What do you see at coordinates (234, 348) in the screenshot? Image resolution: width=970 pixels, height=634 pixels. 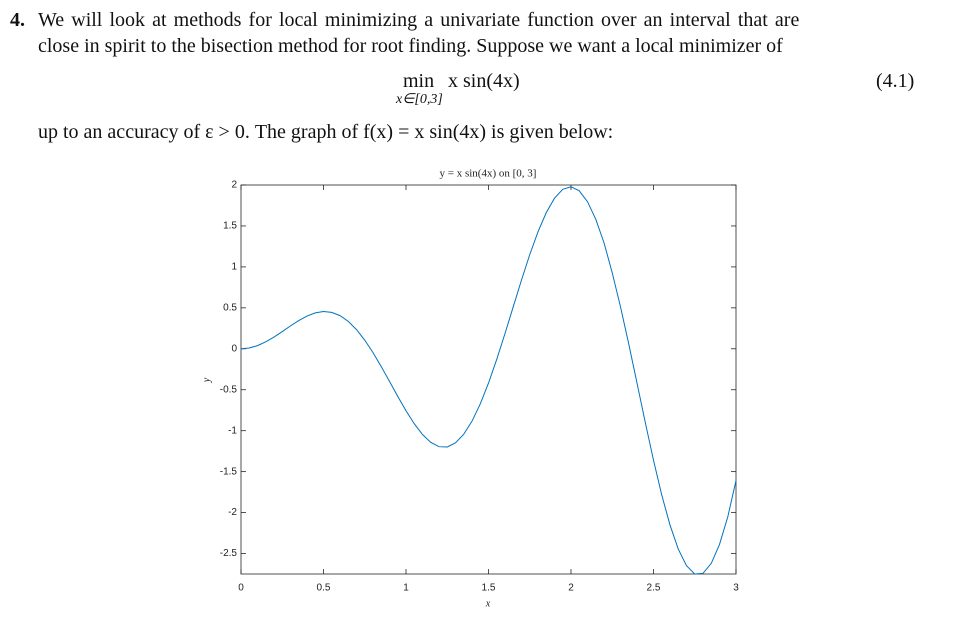 I see `y-tick-label: 0` at bounding box center [234, 348].